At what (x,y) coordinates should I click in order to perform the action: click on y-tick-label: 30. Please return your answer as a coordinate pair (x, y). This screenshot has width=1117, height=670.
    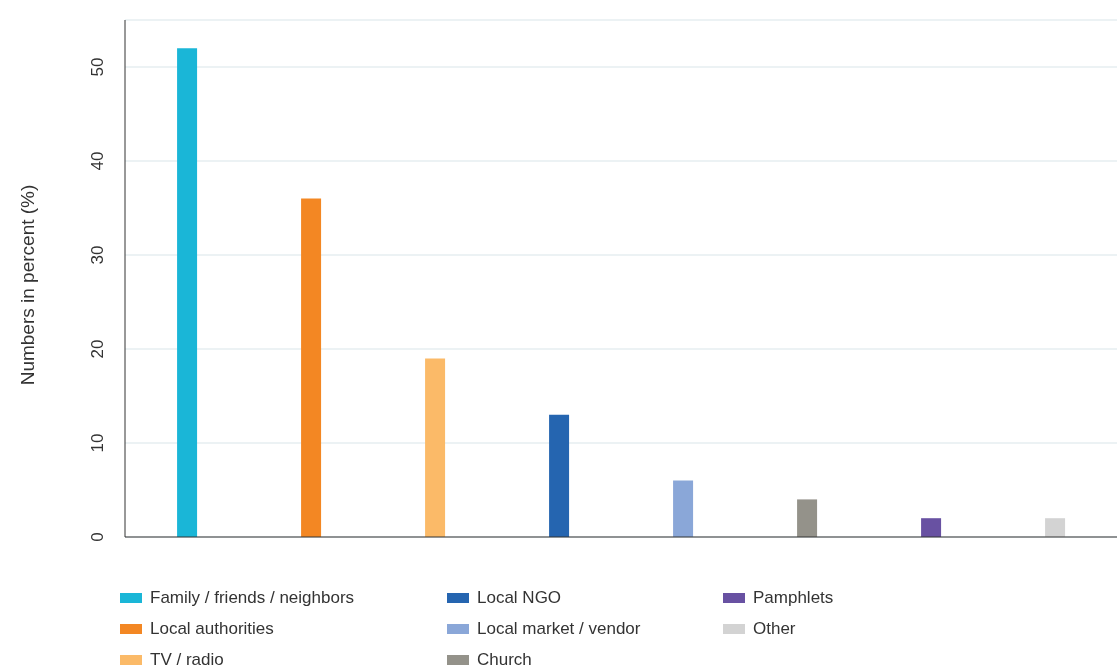
    Looking at the image, I should click on (97, 255).